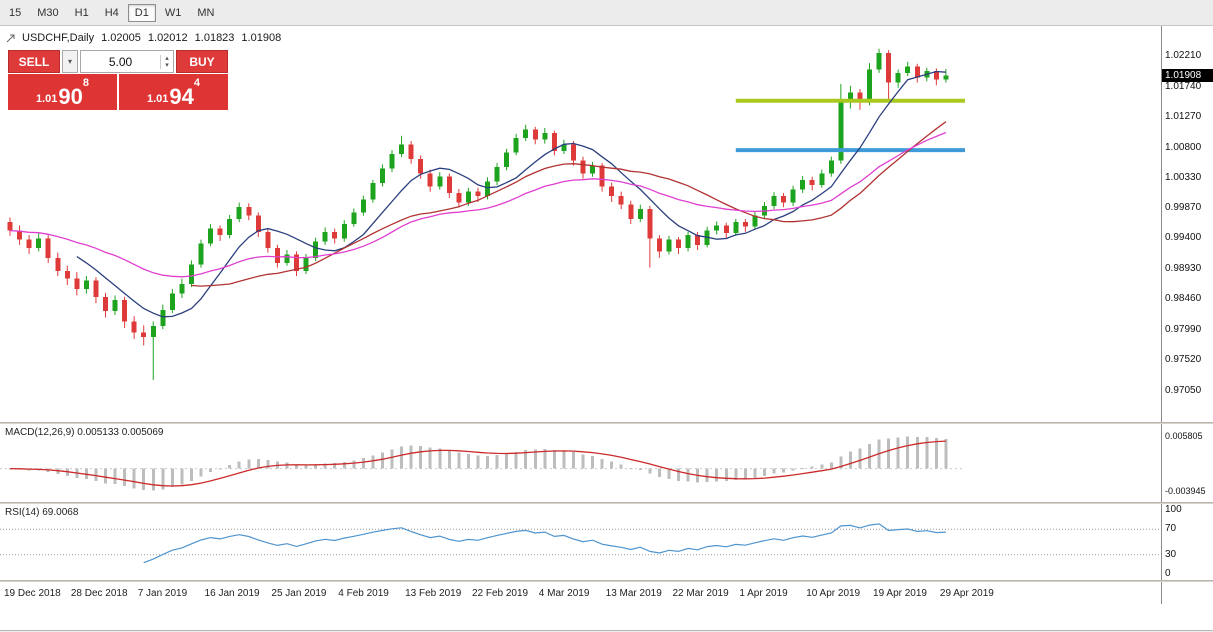 Image resolution: width=1213 pixels, height=632 pixels. Describe the element at coordinates (1183, 147) in the screenshot. I see `price-axis-label: 1.00800` at that location.